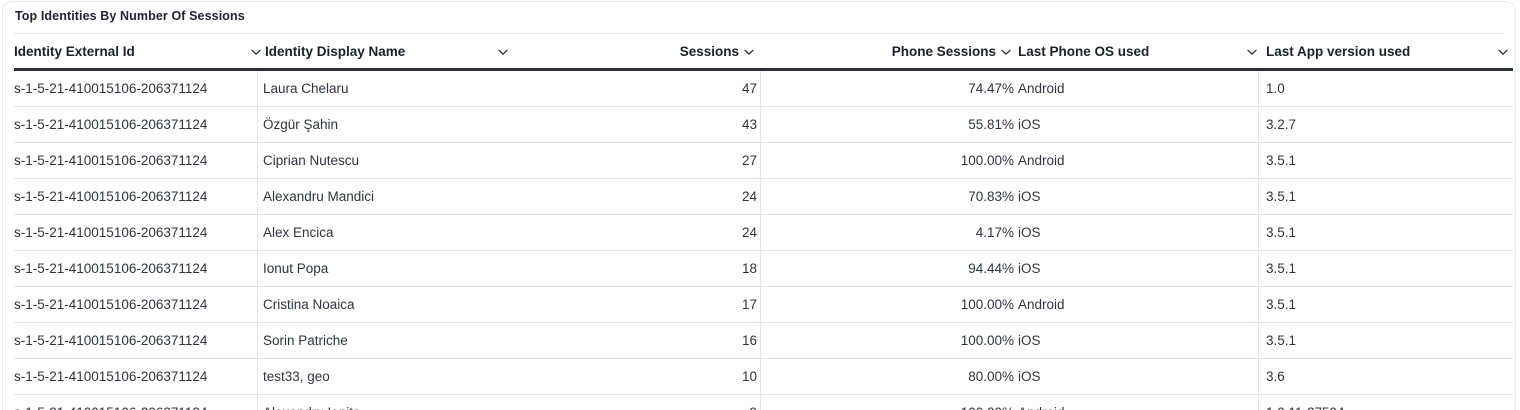 The image size is (1520, 410). I want to click on cell-last_app_version_used: 1.0.11-27594, so click(1386, 402).